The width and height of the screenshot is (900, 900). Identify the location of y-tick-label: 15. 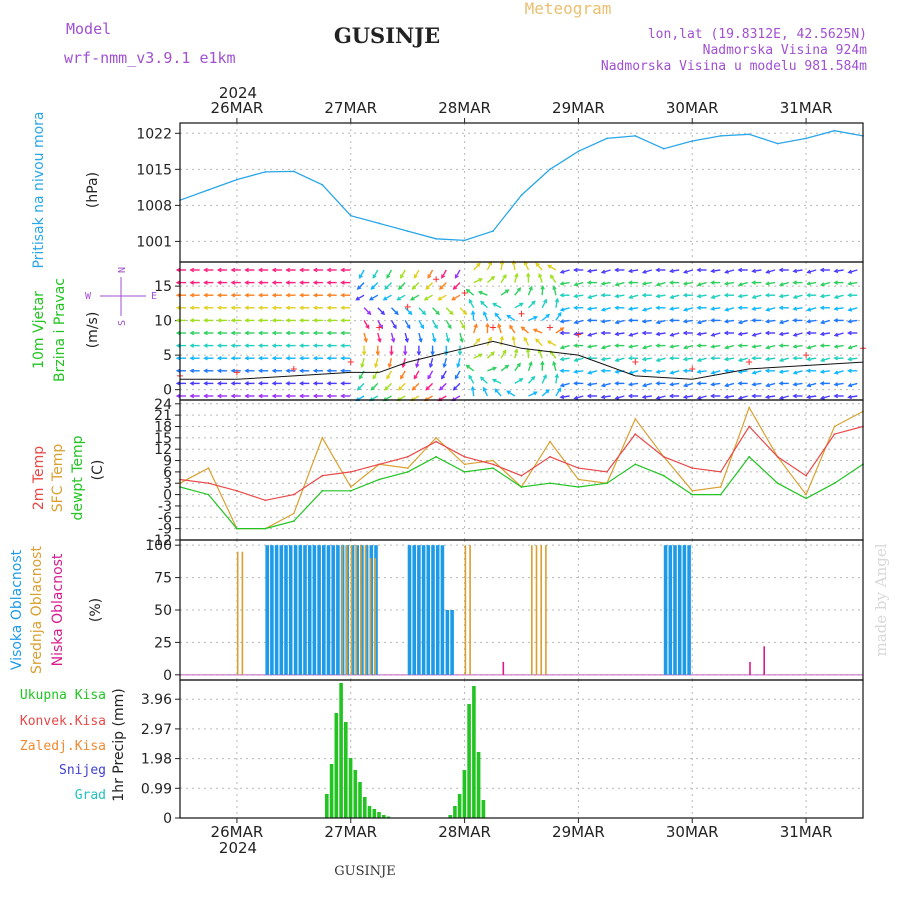
(163, 287).